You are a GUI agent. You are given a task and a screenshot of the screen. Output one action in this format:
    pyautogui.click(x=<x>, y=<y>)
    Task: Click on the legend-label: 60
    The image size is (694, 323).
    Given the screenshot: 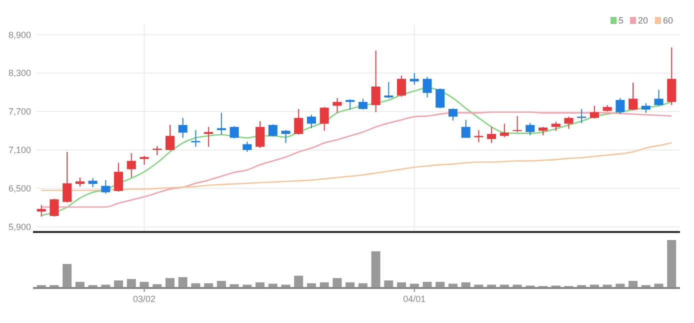 What is the action you would take?
    pyautogui.click(x=668, y=21)
    